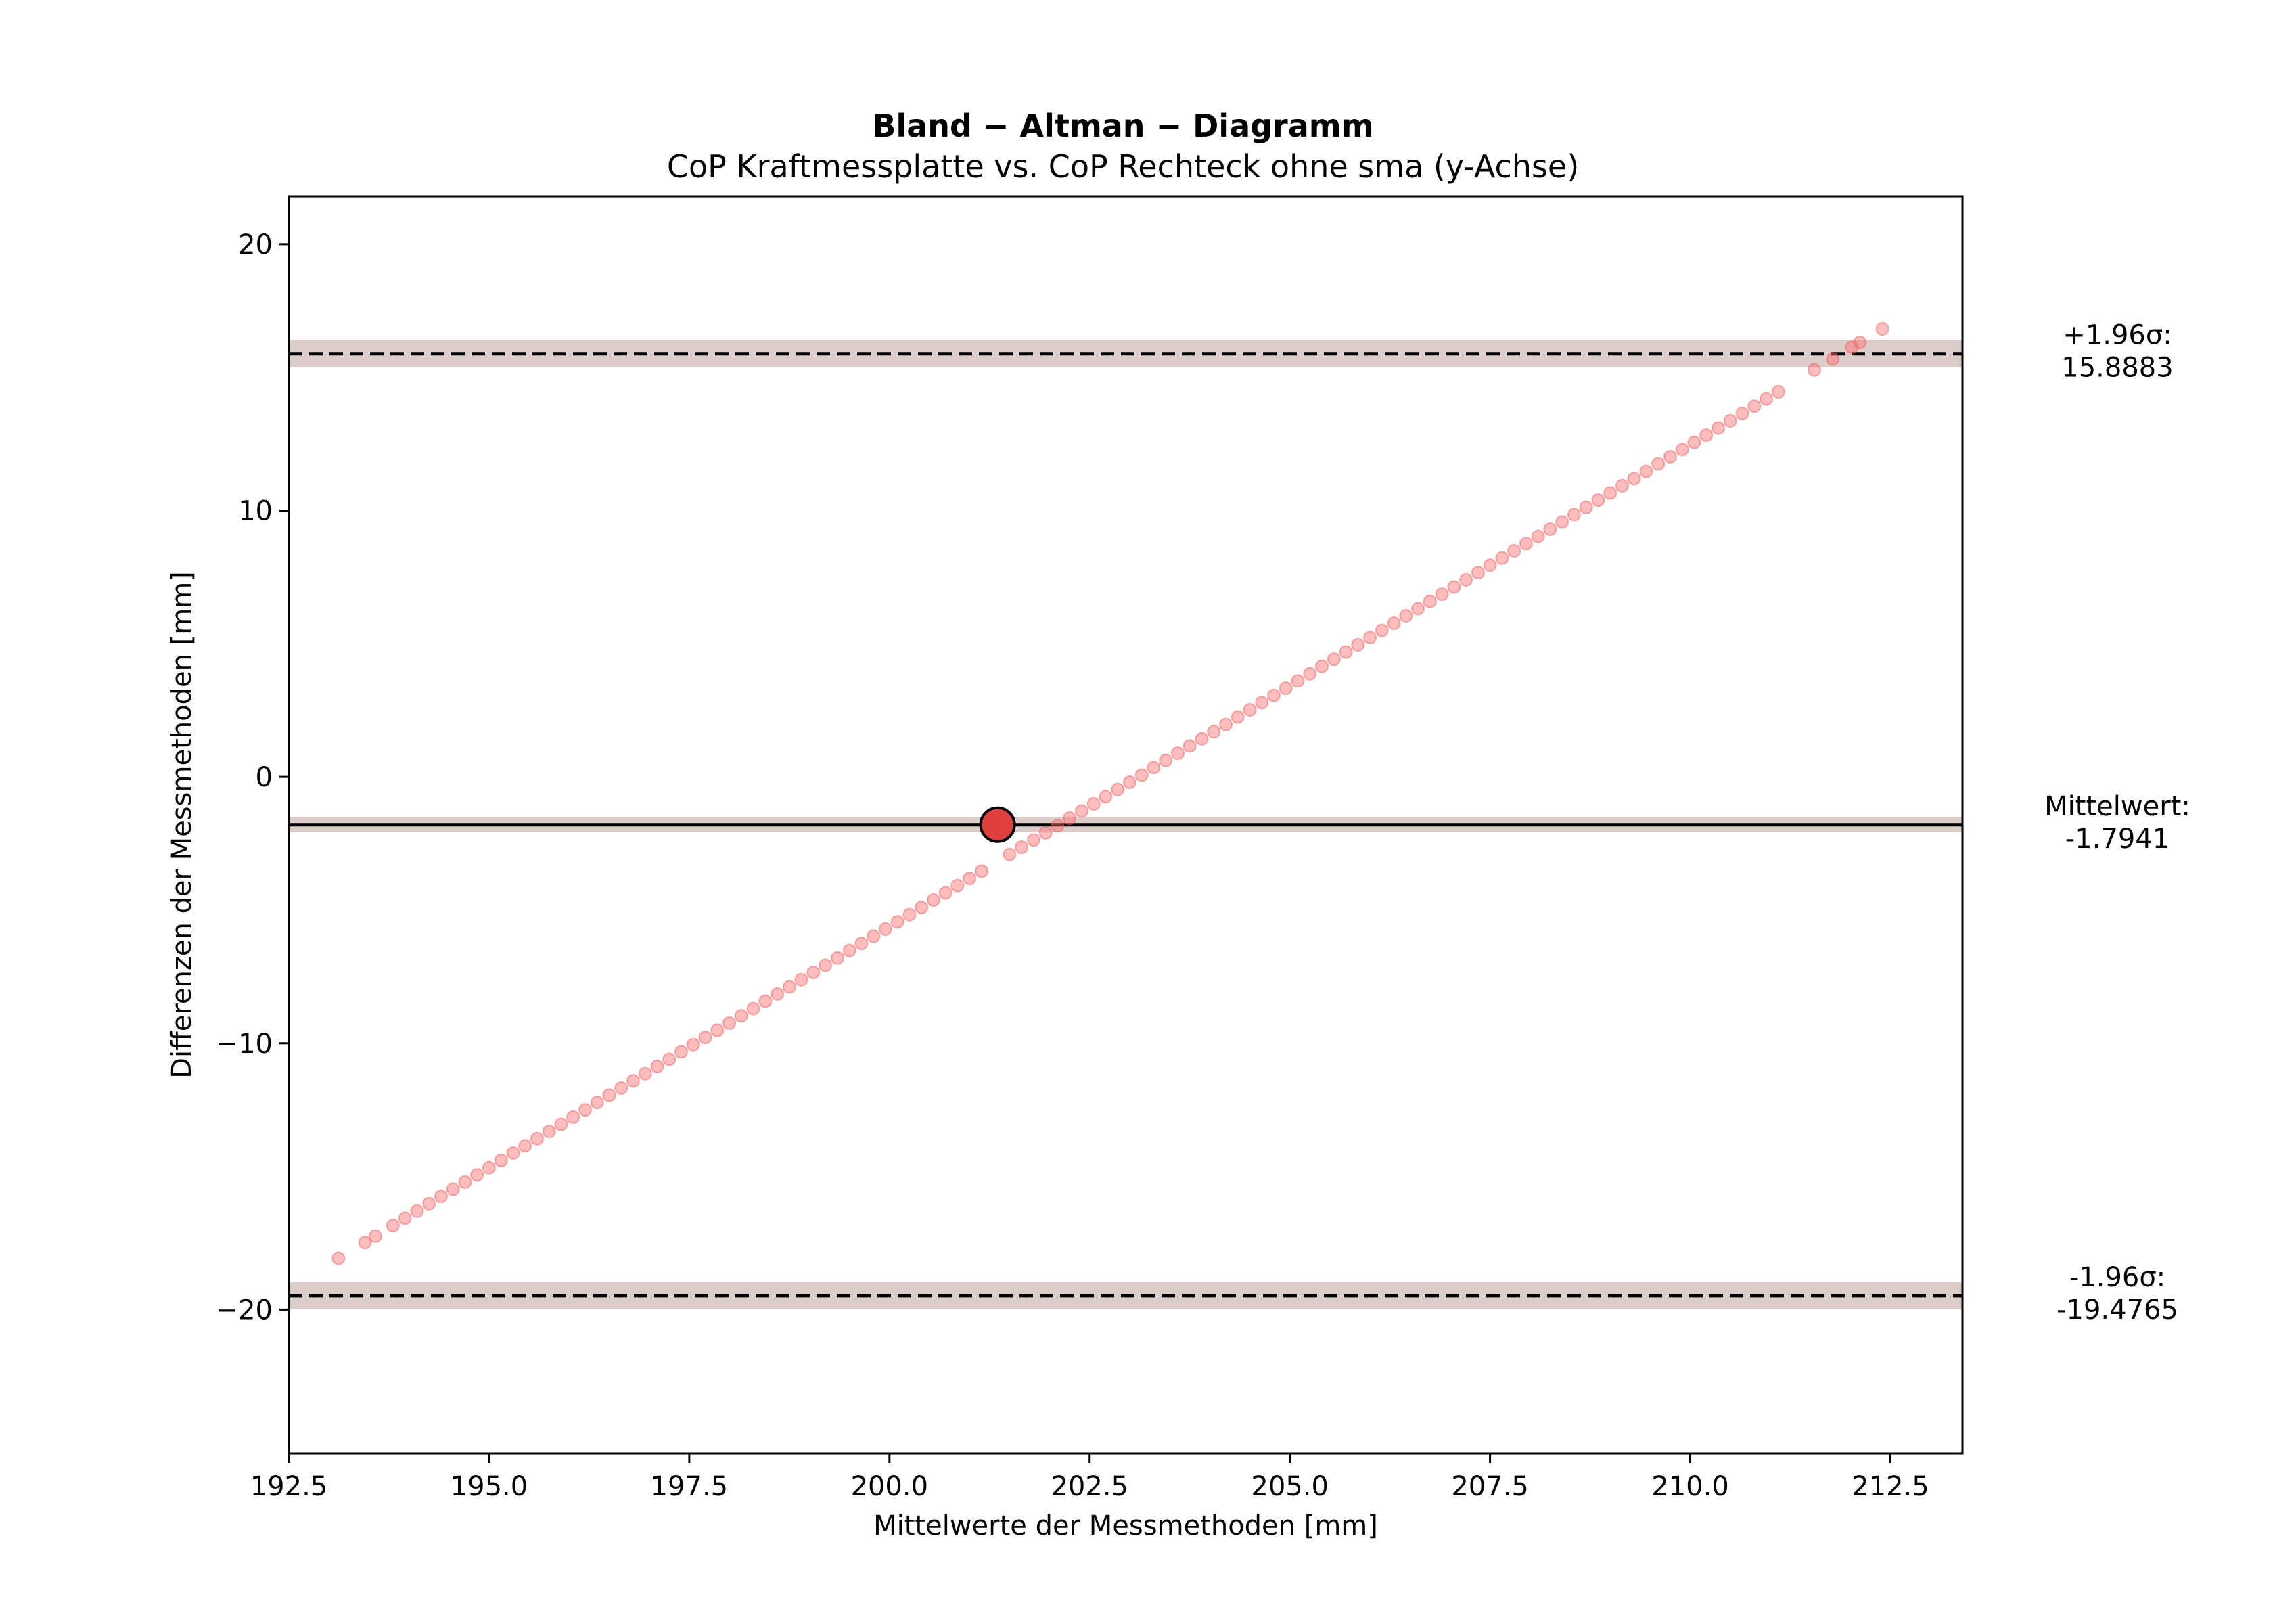 The height and width of the screenshot is (1624, 2296). Describe the element at coordinates (890, 1486) in the screenshot. I see `x-tick-label: 200.0` at that location.